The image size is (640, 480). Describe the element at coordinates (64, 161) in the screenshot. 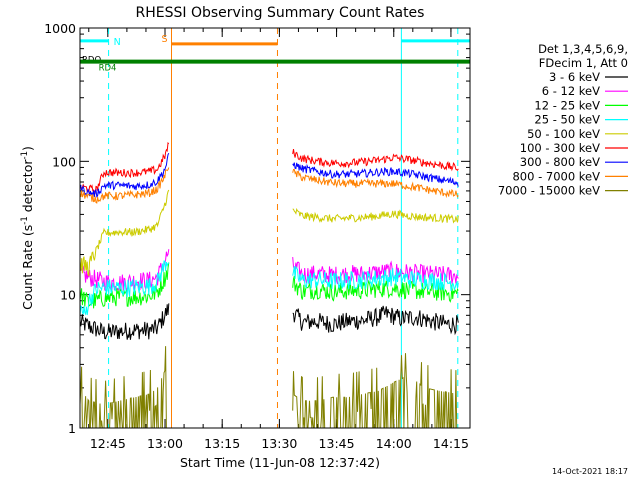

I see `y-tick-label: 100` at that location.